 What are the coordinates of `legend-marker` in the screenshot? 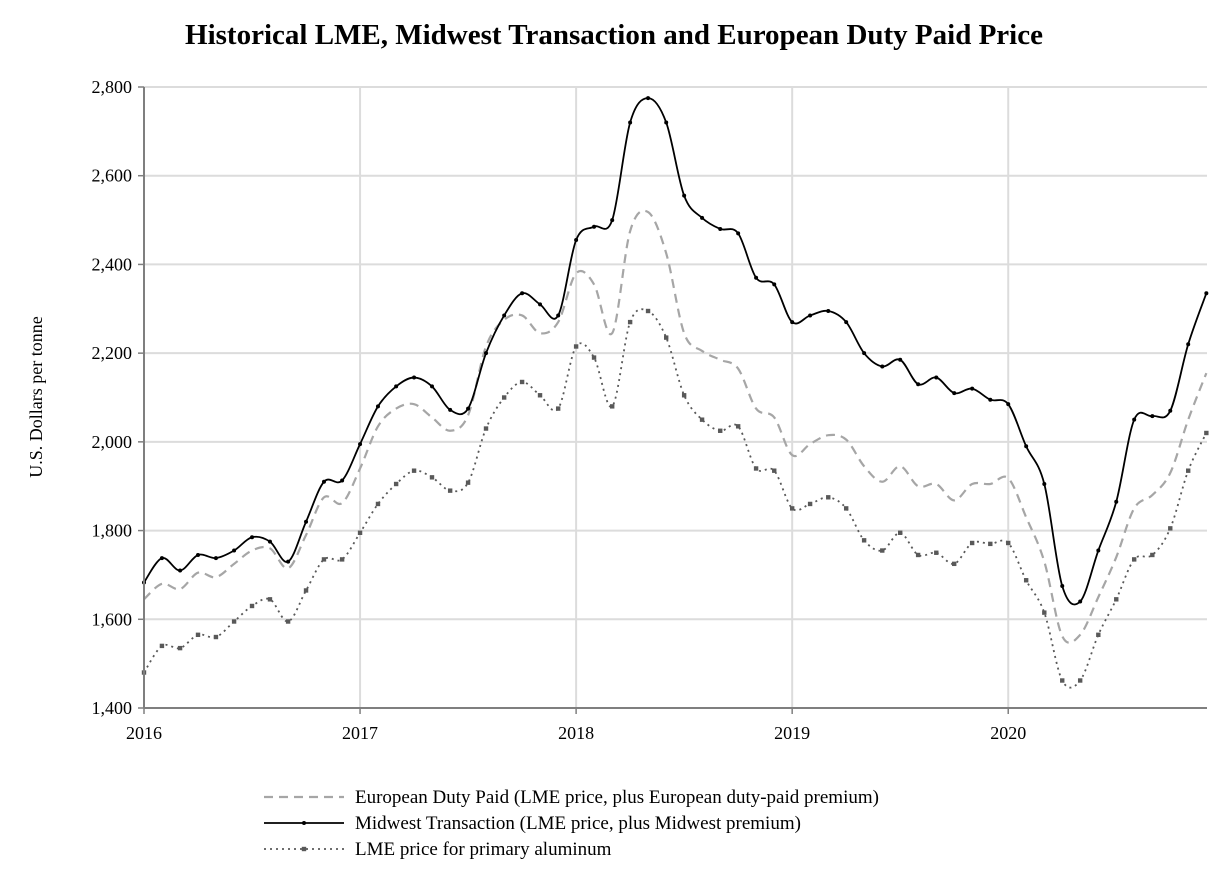 It's located at (304, 823).